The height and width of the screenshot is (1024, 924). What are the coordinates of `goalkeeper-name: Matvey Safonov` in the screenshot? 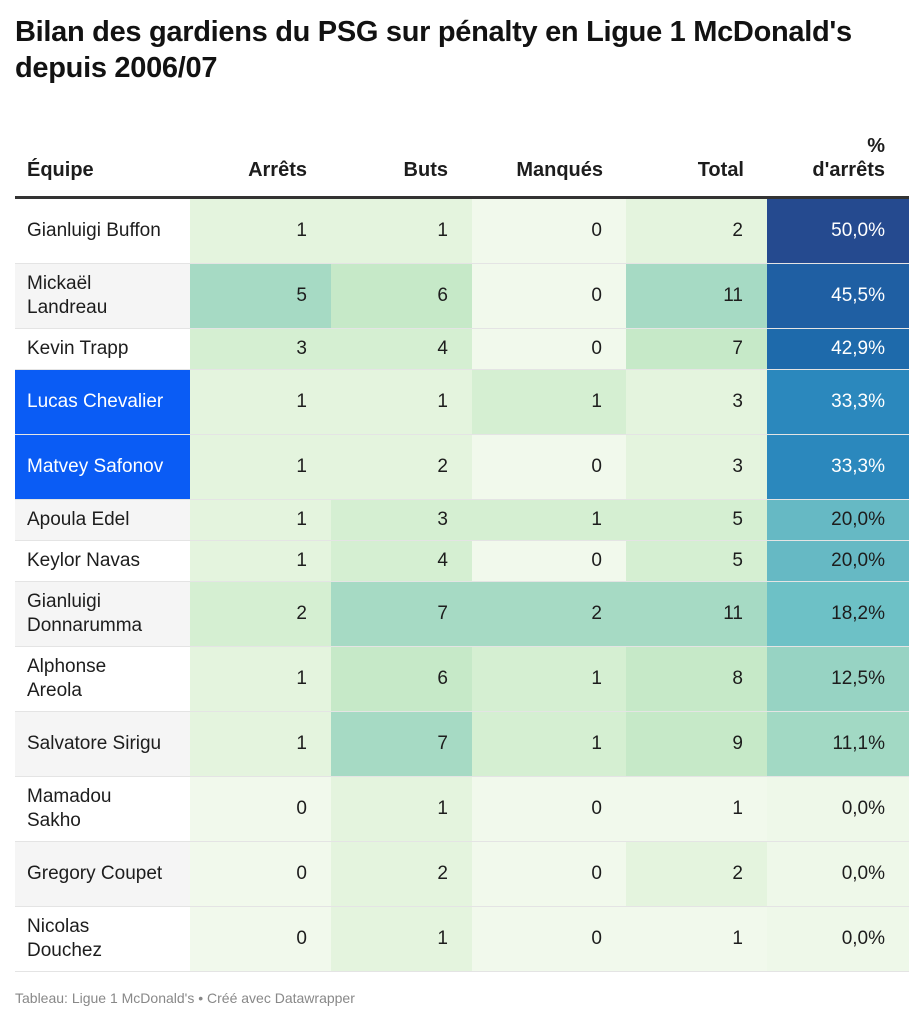 It's located at (95, 466).